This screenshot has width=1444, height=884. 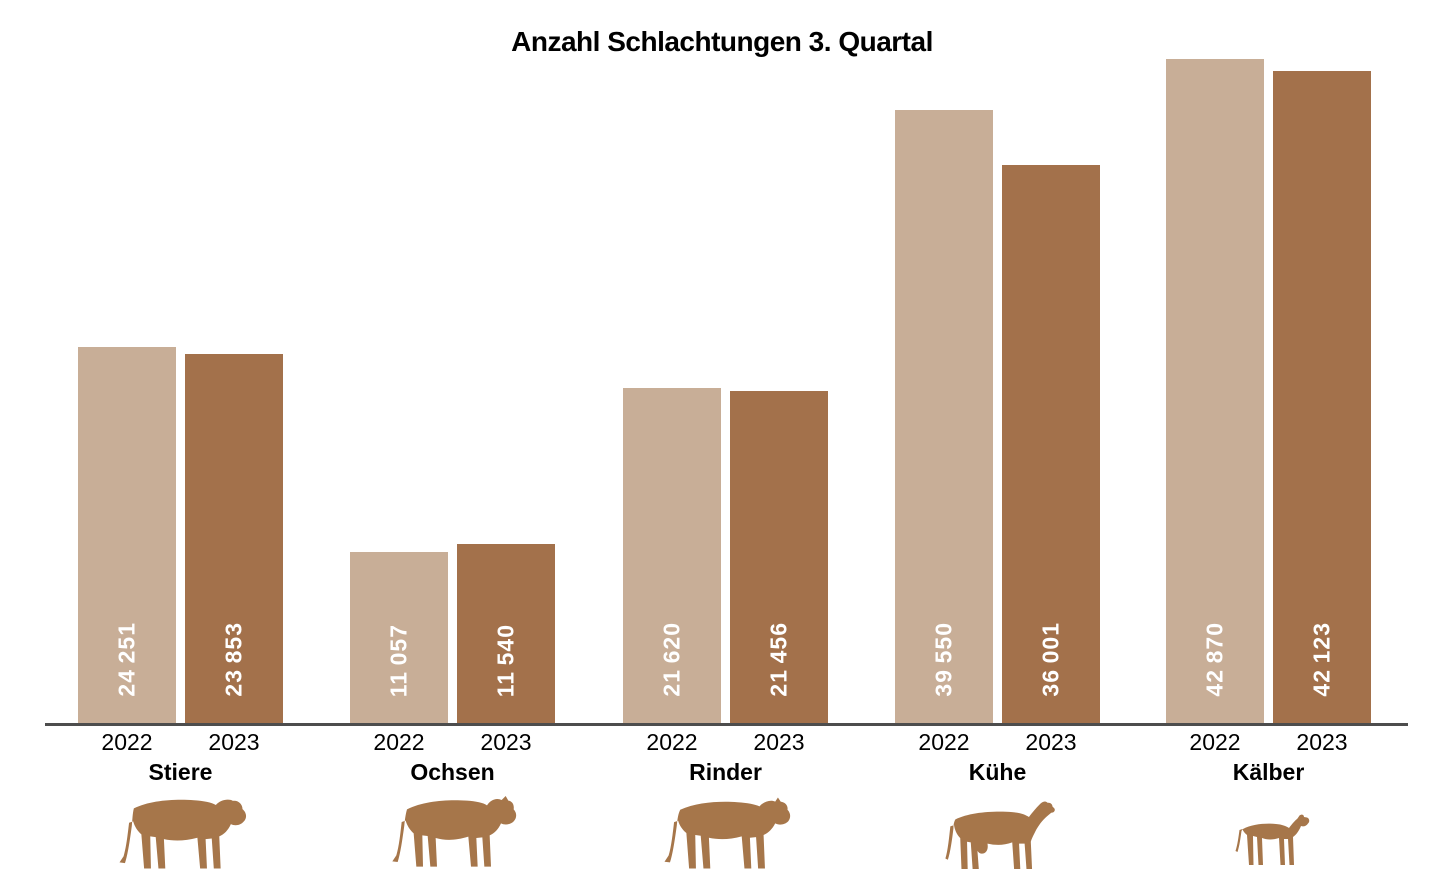 What do you see at coordinates (234, 742) in the screenshot?
I see `year-label-2023-stiere: 2023` at bounding box center [234, 742].